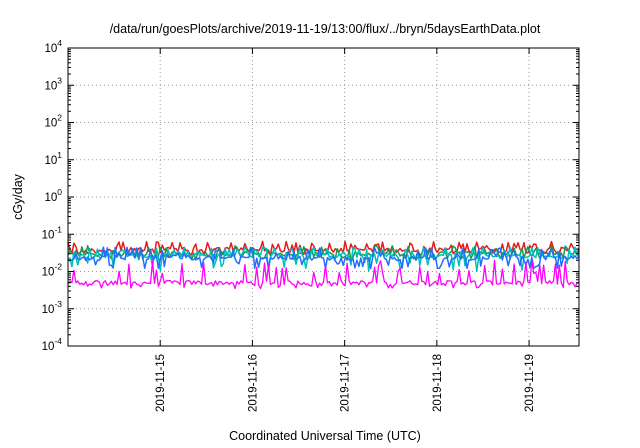  Describe the element at coordinates (18, 196) in the screenshot. I see `y-axis-label: cGy/day` at that location.